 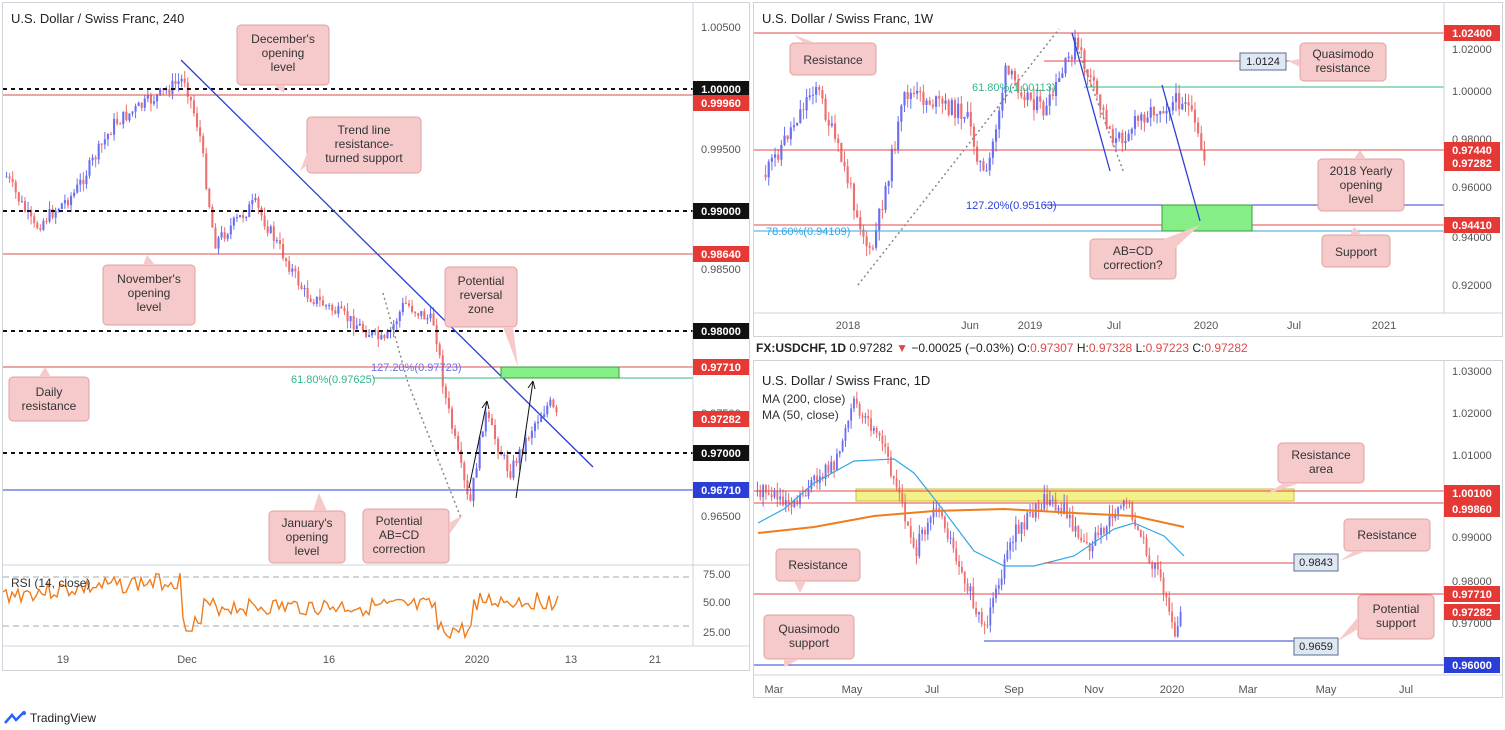 I want to click on svg-text: area, so click(x=1321, y=469).